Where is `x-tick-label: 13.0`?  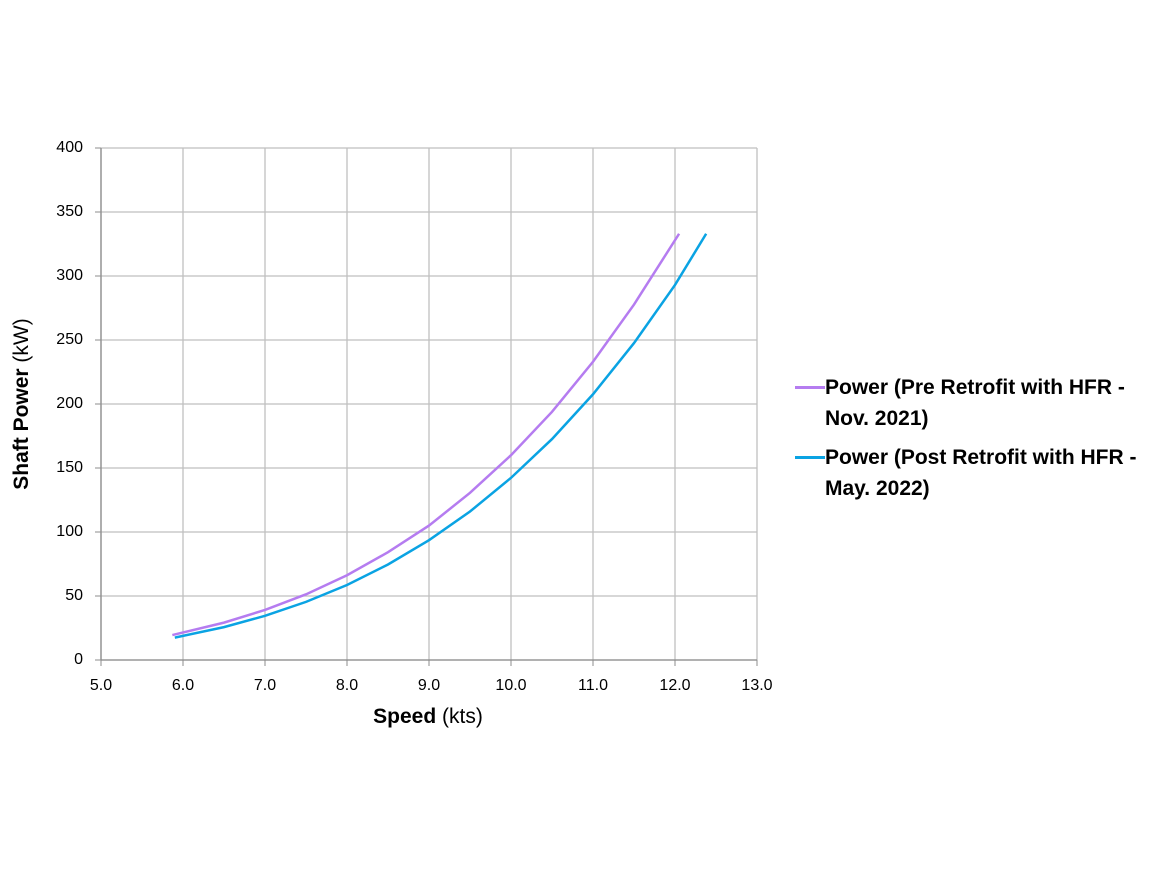 x-tick-label: 13.0 is located at coordinates (756, 685).